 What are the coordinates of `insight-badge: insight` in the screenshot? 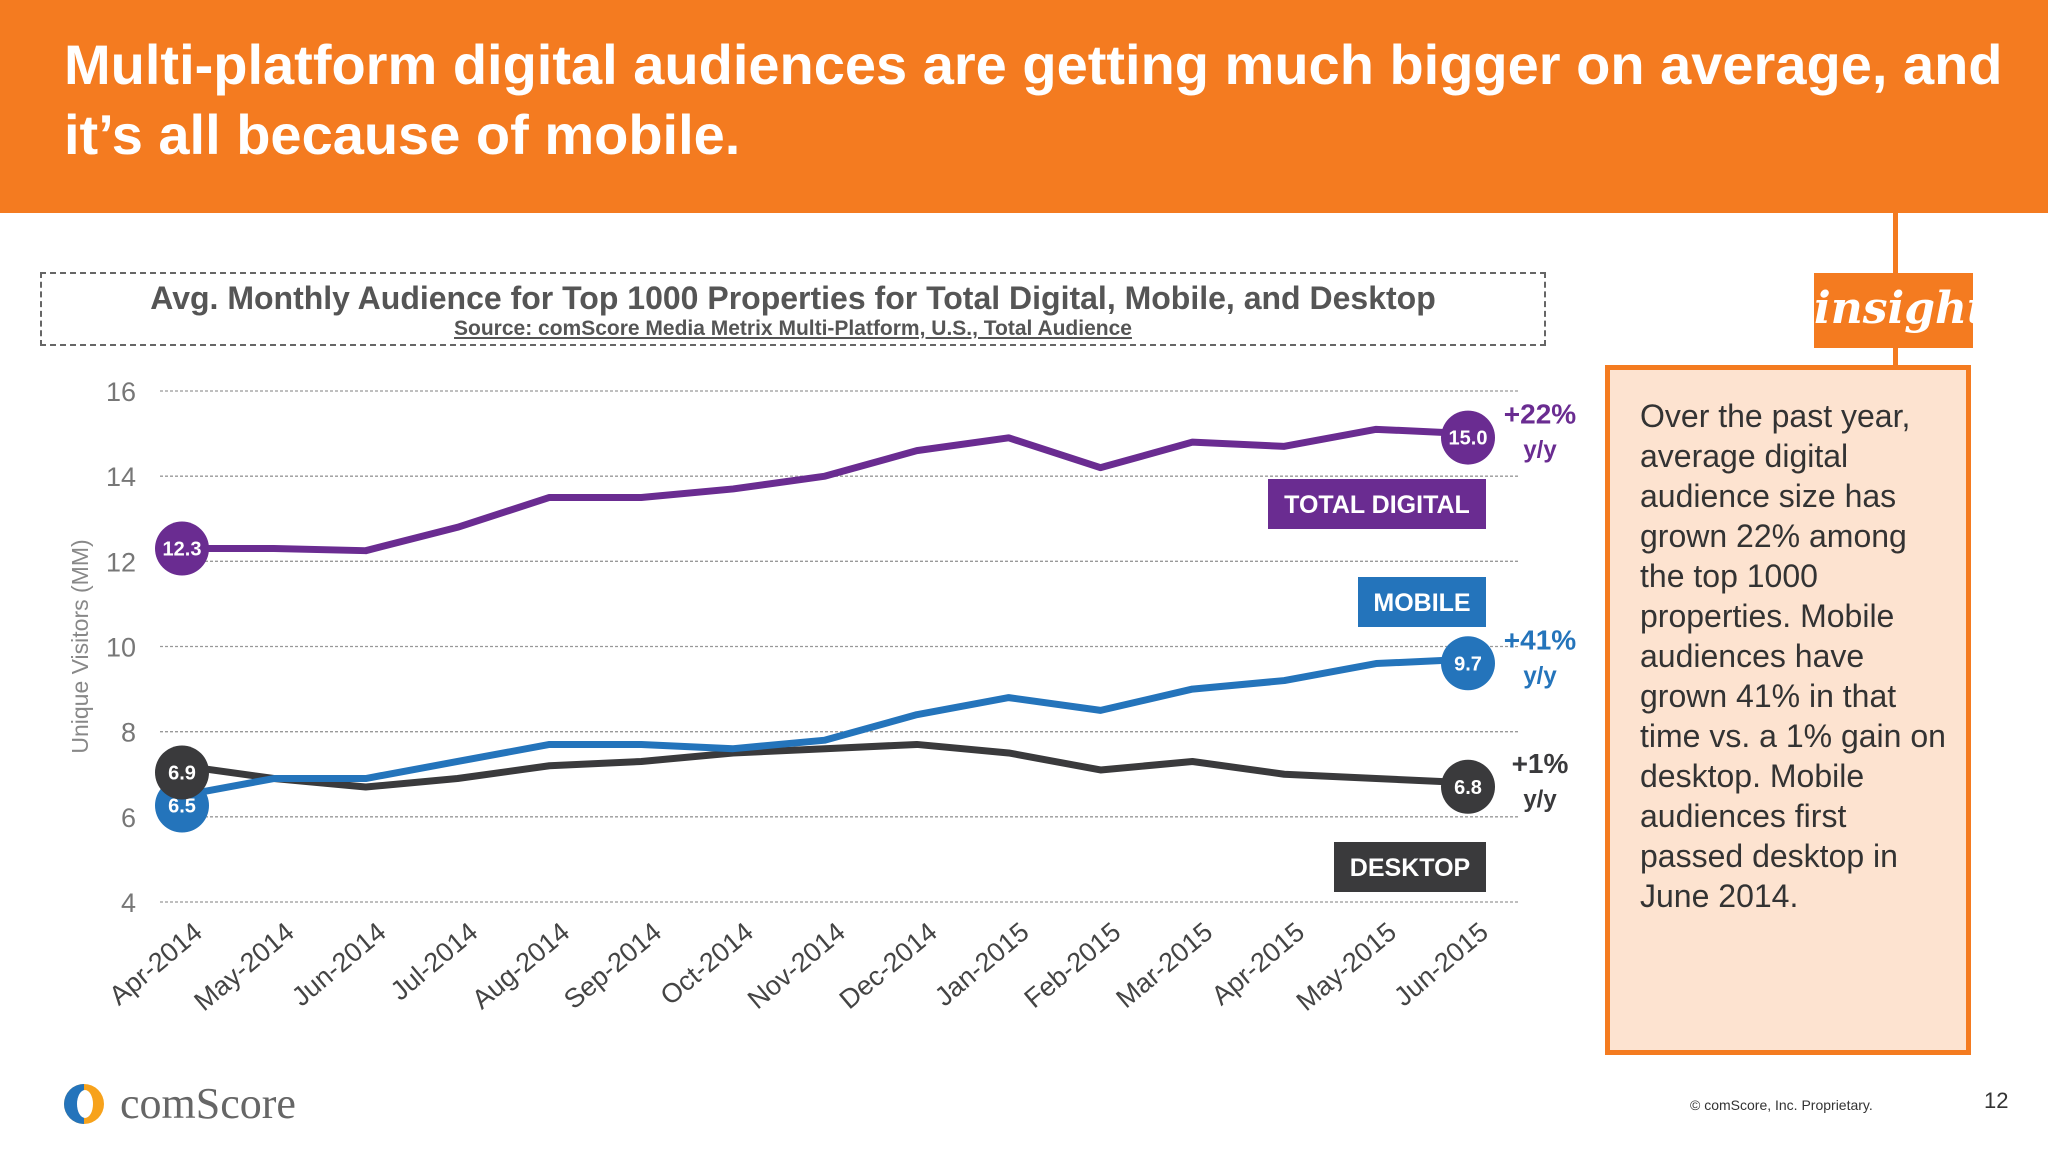 It's located at (1900, 310).